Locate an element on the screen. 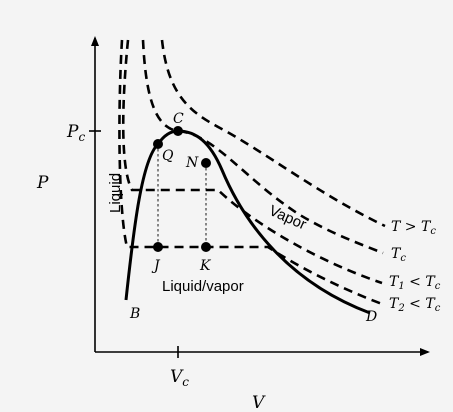 The width and height of the screenshot is (453, 412). vc-label: Vc is located at coordinates (179, 378).